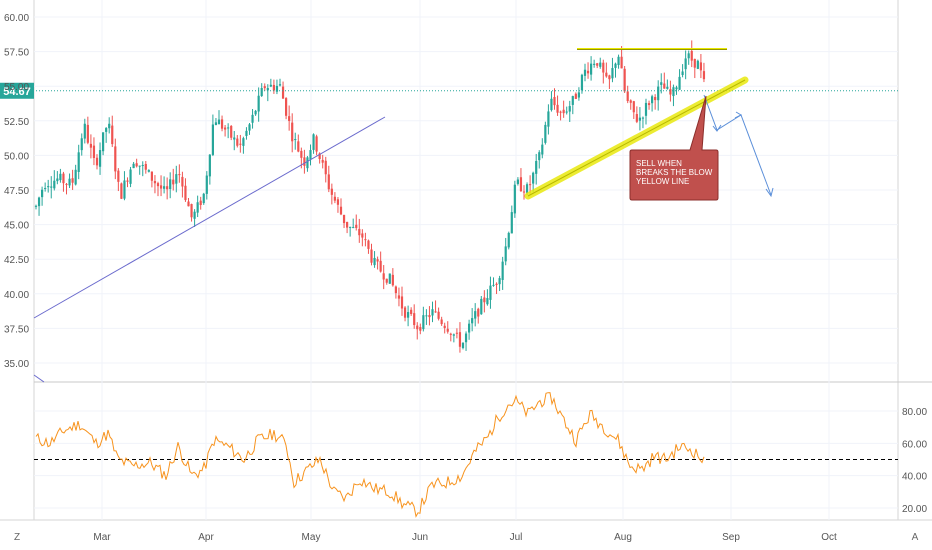 The image size is (932, 550). I want to click on yellow-support-line-core, so click(636, 138).